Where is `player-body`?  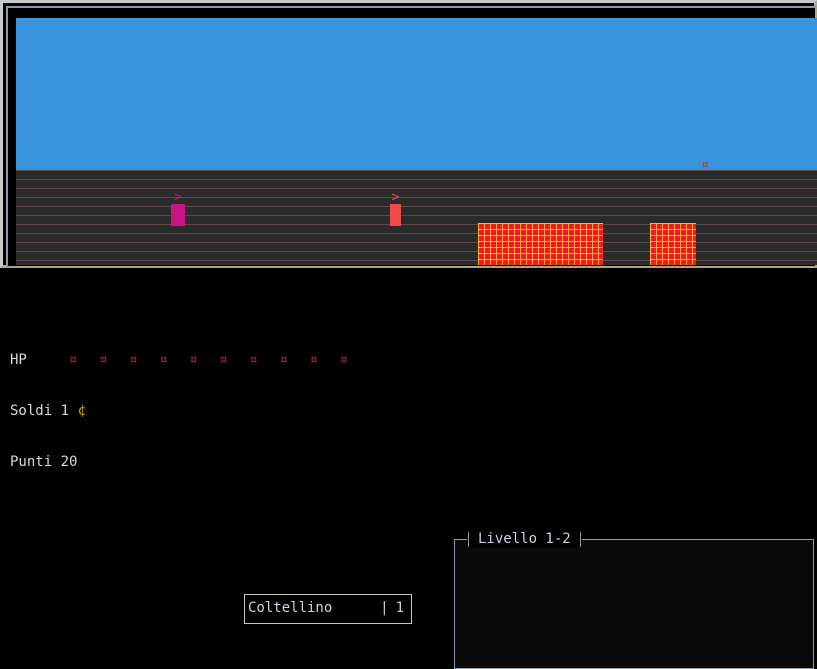 player-body is located at coordinates (178, 215).